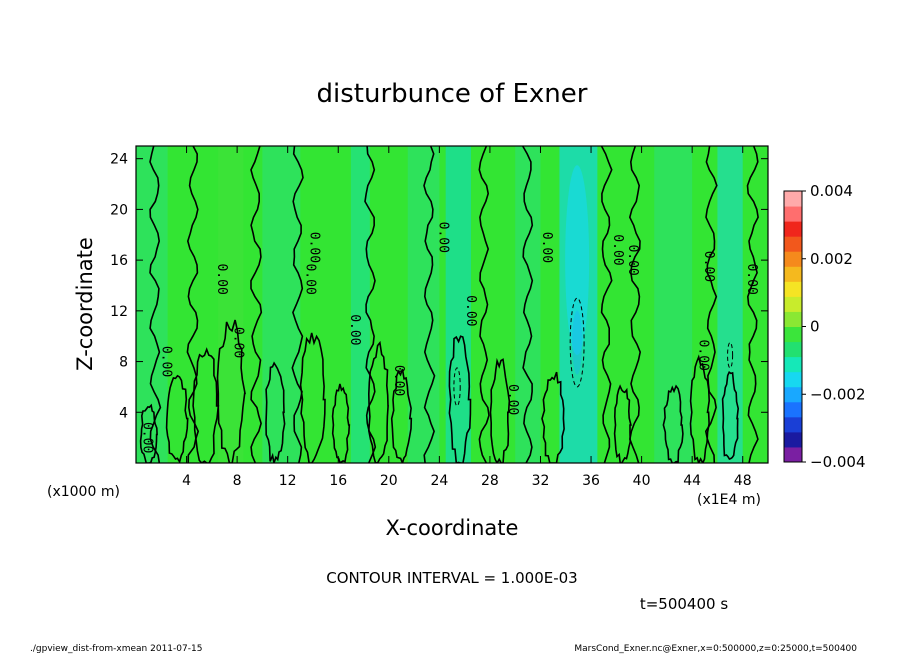 The image size is (904, 654). Describe the element at coordinates (743, 481) in the screenshot. I see `x-tick-label: 48` at that location.